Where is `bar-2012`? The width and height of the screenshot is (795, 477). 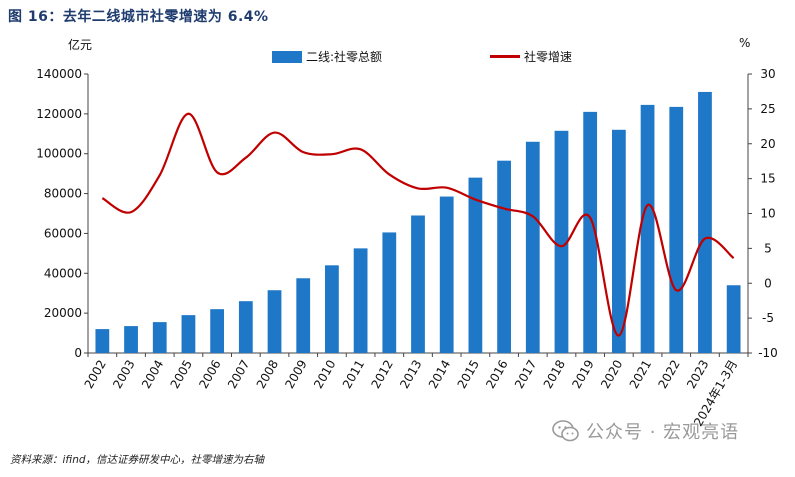
bar-2012 is located at coordinates (389, 292).